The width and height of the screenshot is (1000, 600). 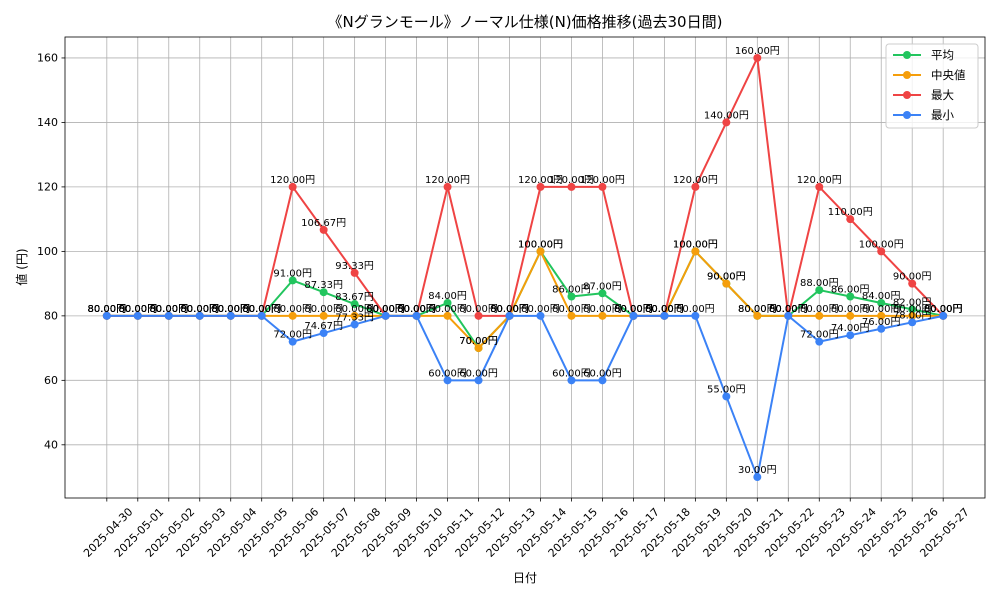 What do you see at coordinates (540, 244) in the screenshot?
I see `median-data-label: 100.00円` at bounding box center [540, 244].